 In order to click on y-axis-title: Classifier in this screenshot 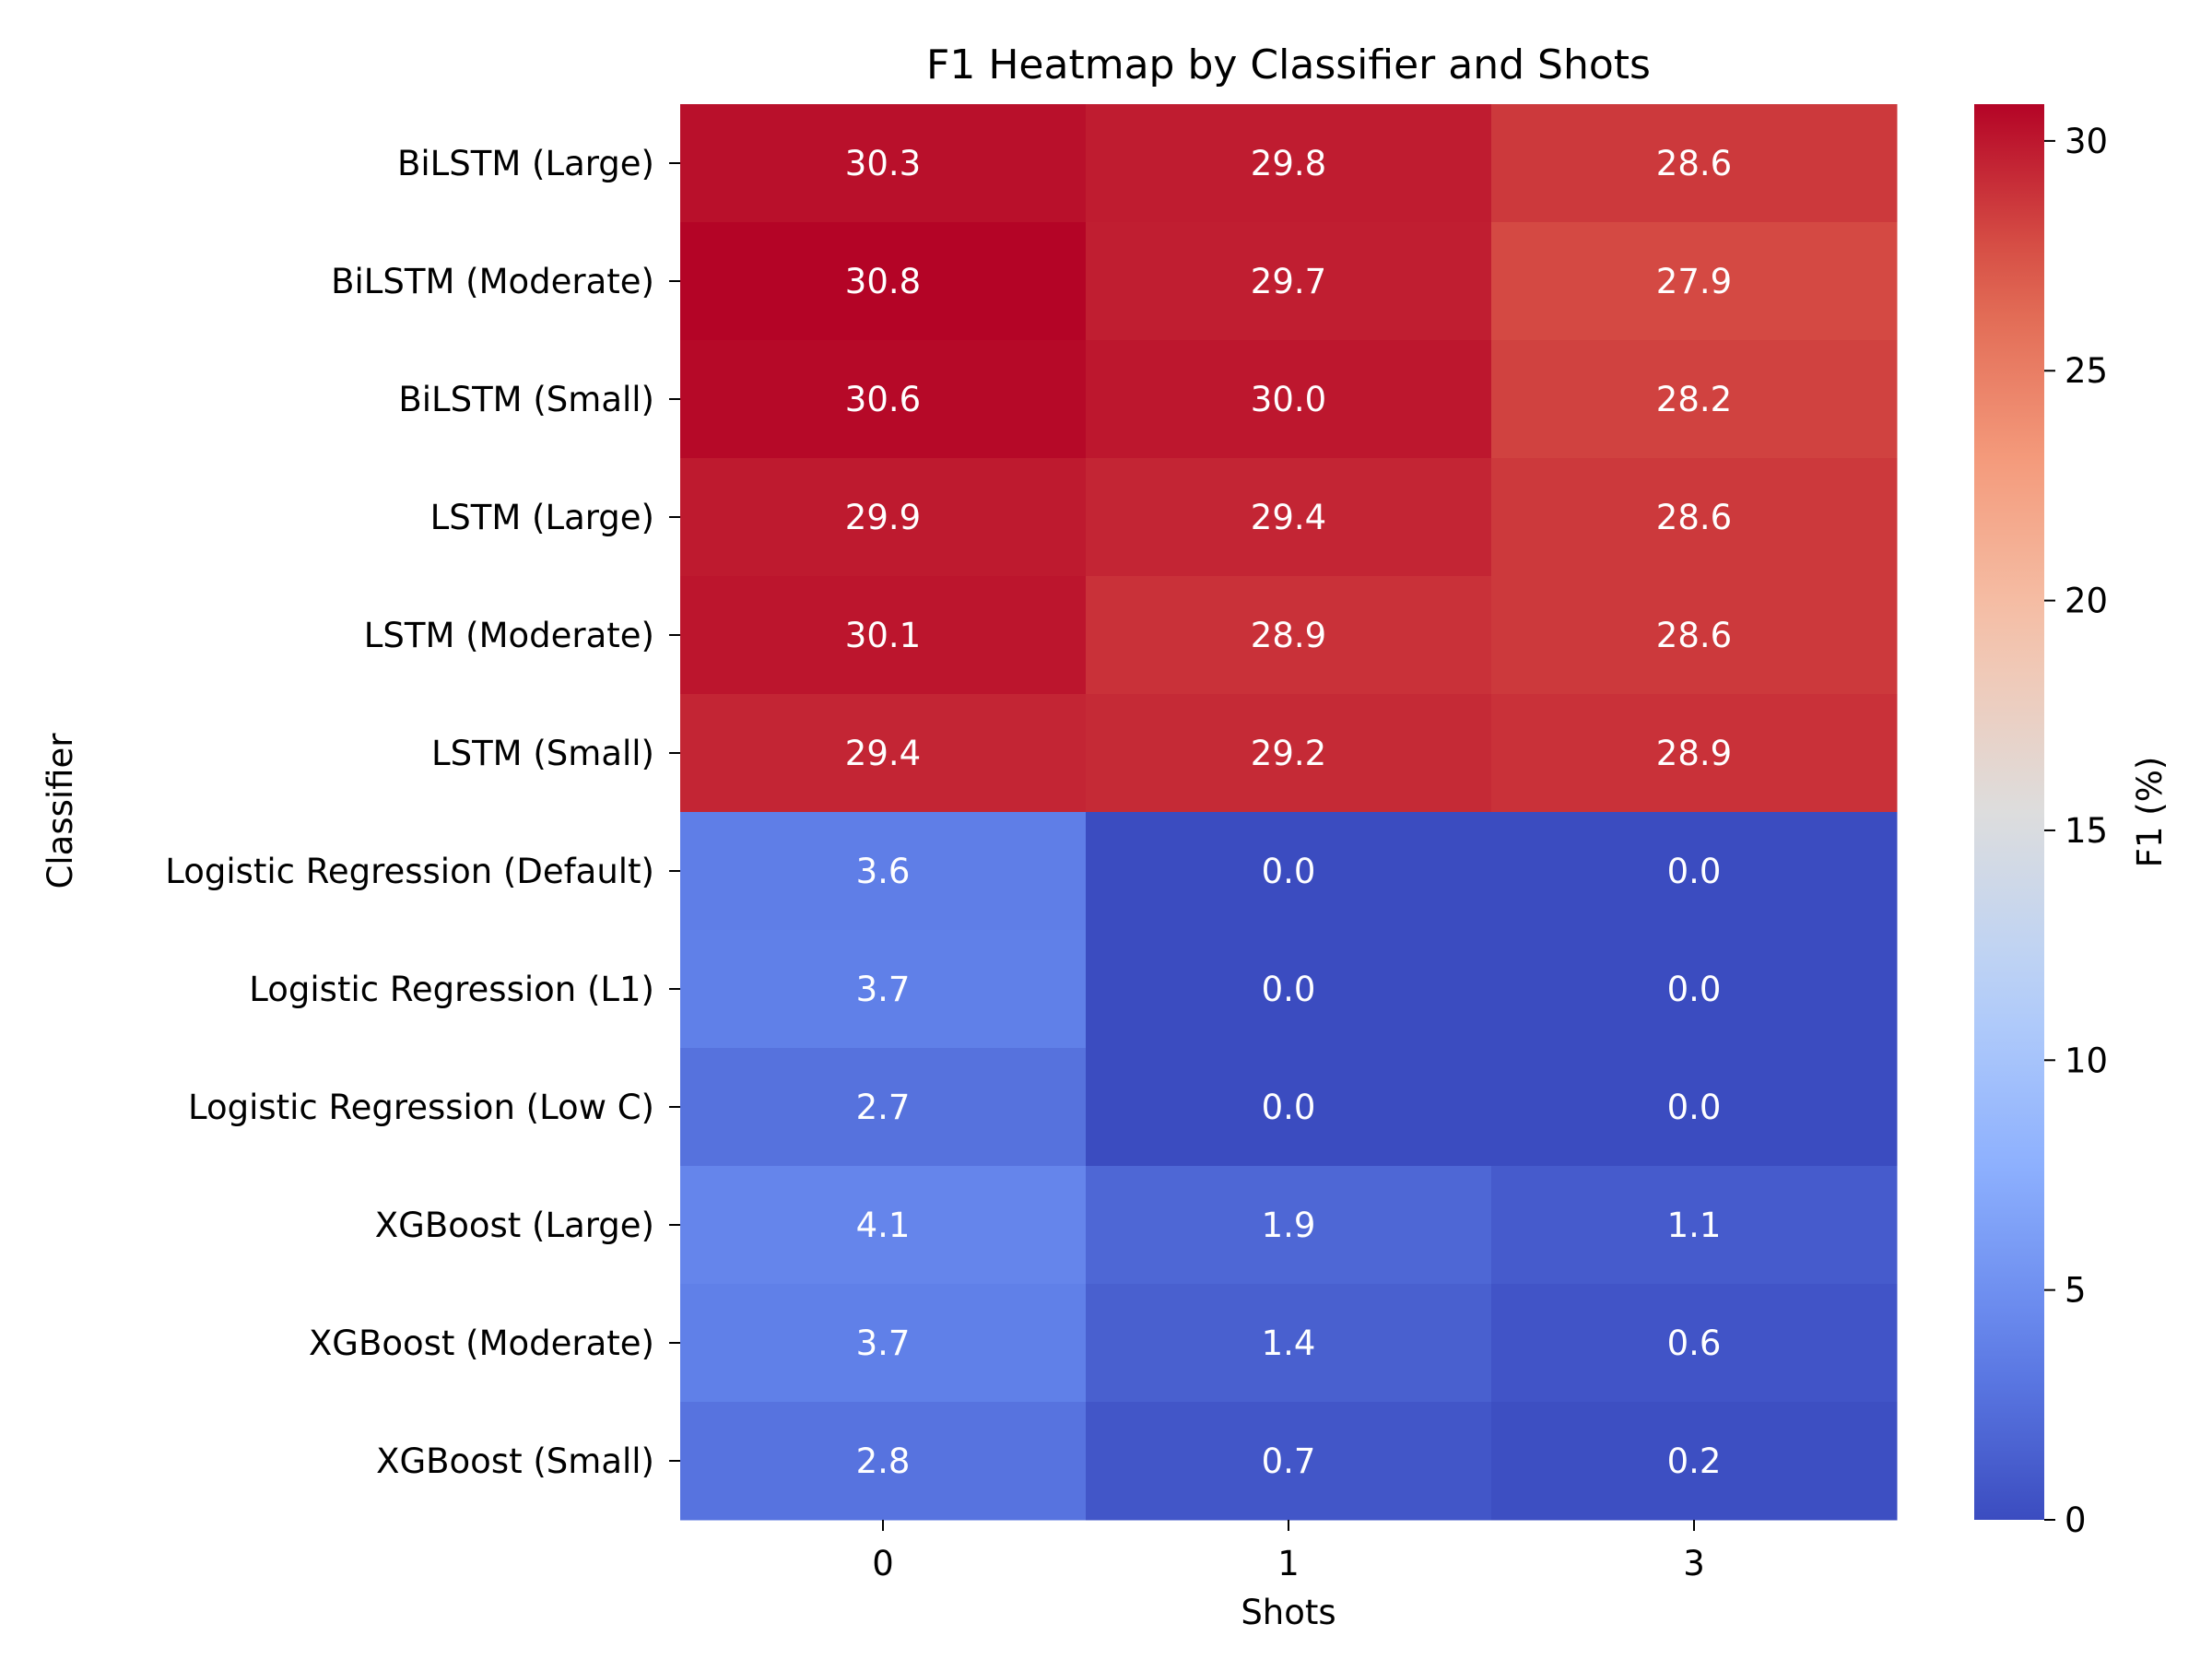, I will do `click(60, 811)`.